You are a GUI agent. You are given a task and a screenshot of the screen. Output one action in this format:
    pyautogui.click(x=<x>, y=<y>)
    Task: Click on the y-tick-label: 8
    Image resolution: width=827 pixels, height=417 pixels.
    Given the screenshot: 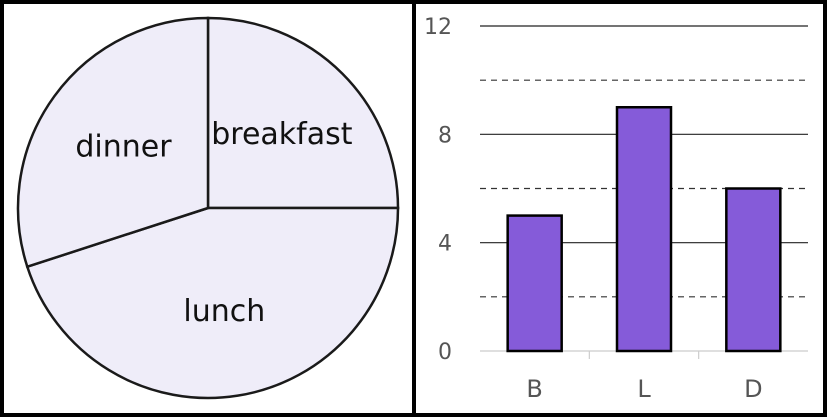 What is the action you would take?
    pyautogui.click(x=445, y=135)
    